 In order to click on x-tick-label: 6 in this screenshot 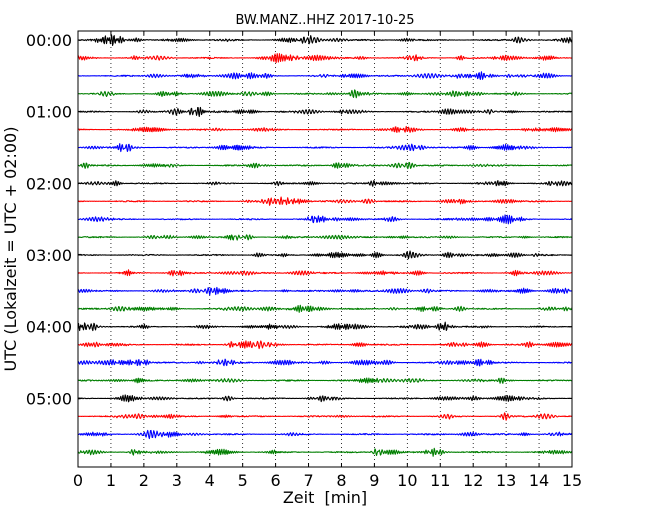, I will do `click(276, 480)`.